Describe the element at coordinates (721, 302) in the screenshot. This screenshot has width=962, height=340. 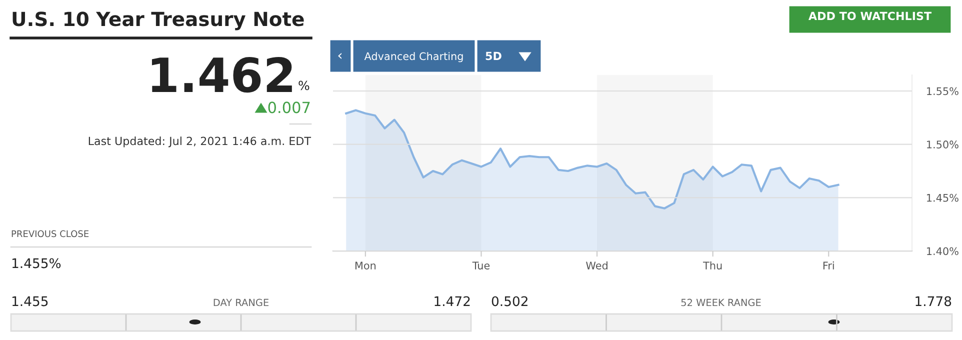
I see `text: 52 WEEK RANGE` at that location.